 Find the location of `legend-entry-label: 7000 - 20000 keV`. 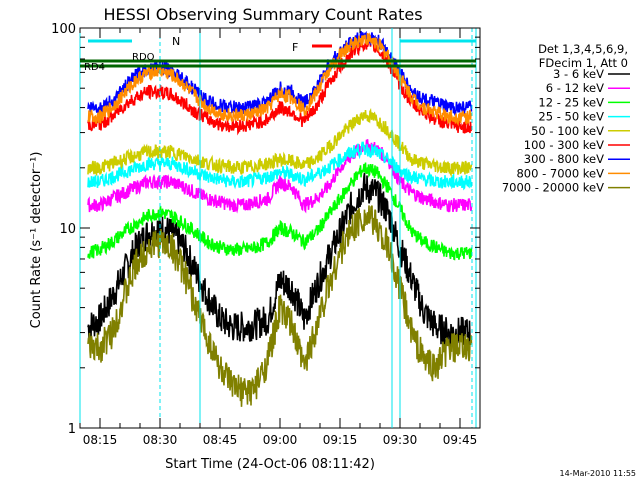

legend-entry-label: 7000 - 20000 keV is located at coordinates (553, 188).